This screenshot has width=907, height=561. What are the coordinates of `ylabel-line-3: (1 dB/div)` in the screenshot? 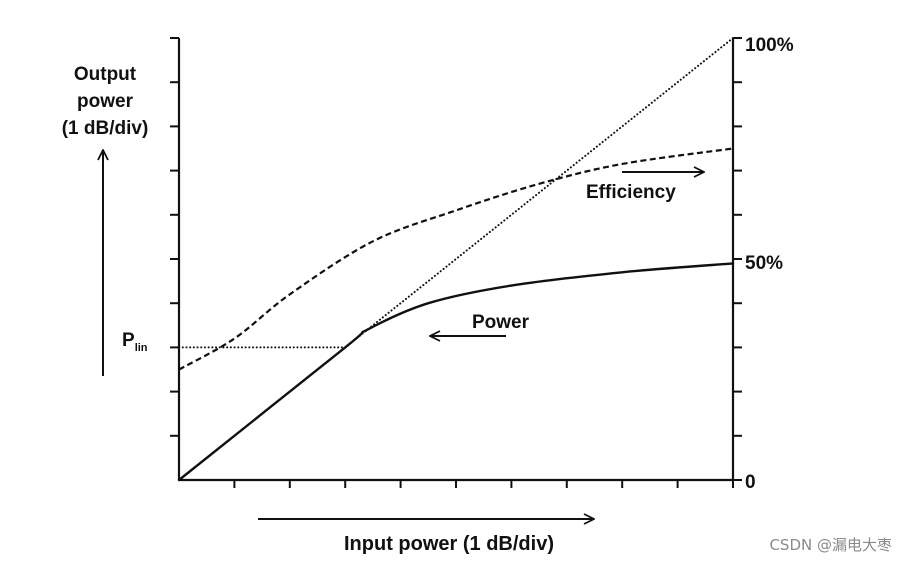 It's located at (105, 128).